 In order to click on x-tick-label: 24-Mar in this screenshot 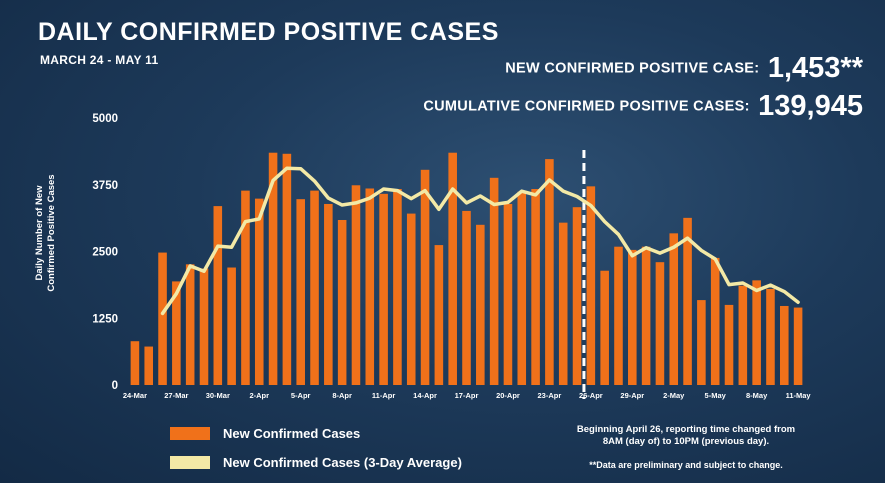, I will do `click(135, 395)`.